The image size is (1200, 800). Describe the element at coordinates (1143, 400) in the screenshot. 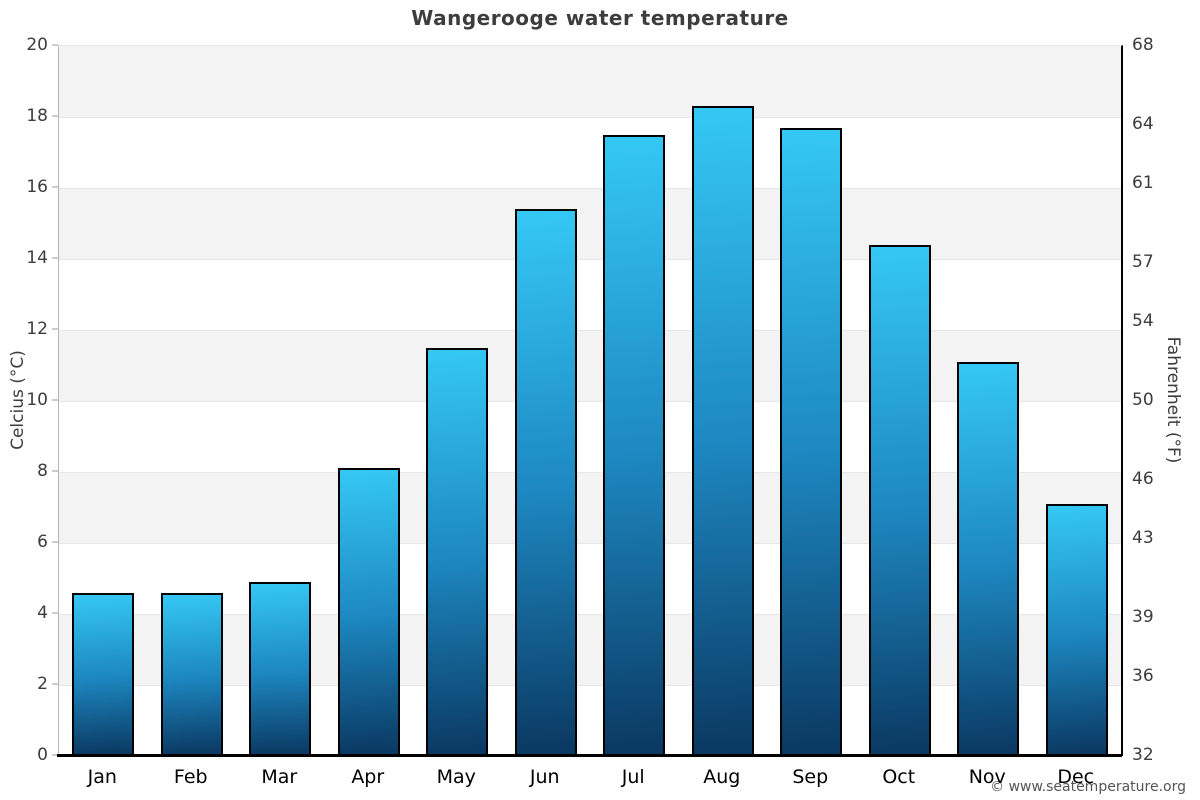

I see `fahrenheit-tick-label: 50` at that location.